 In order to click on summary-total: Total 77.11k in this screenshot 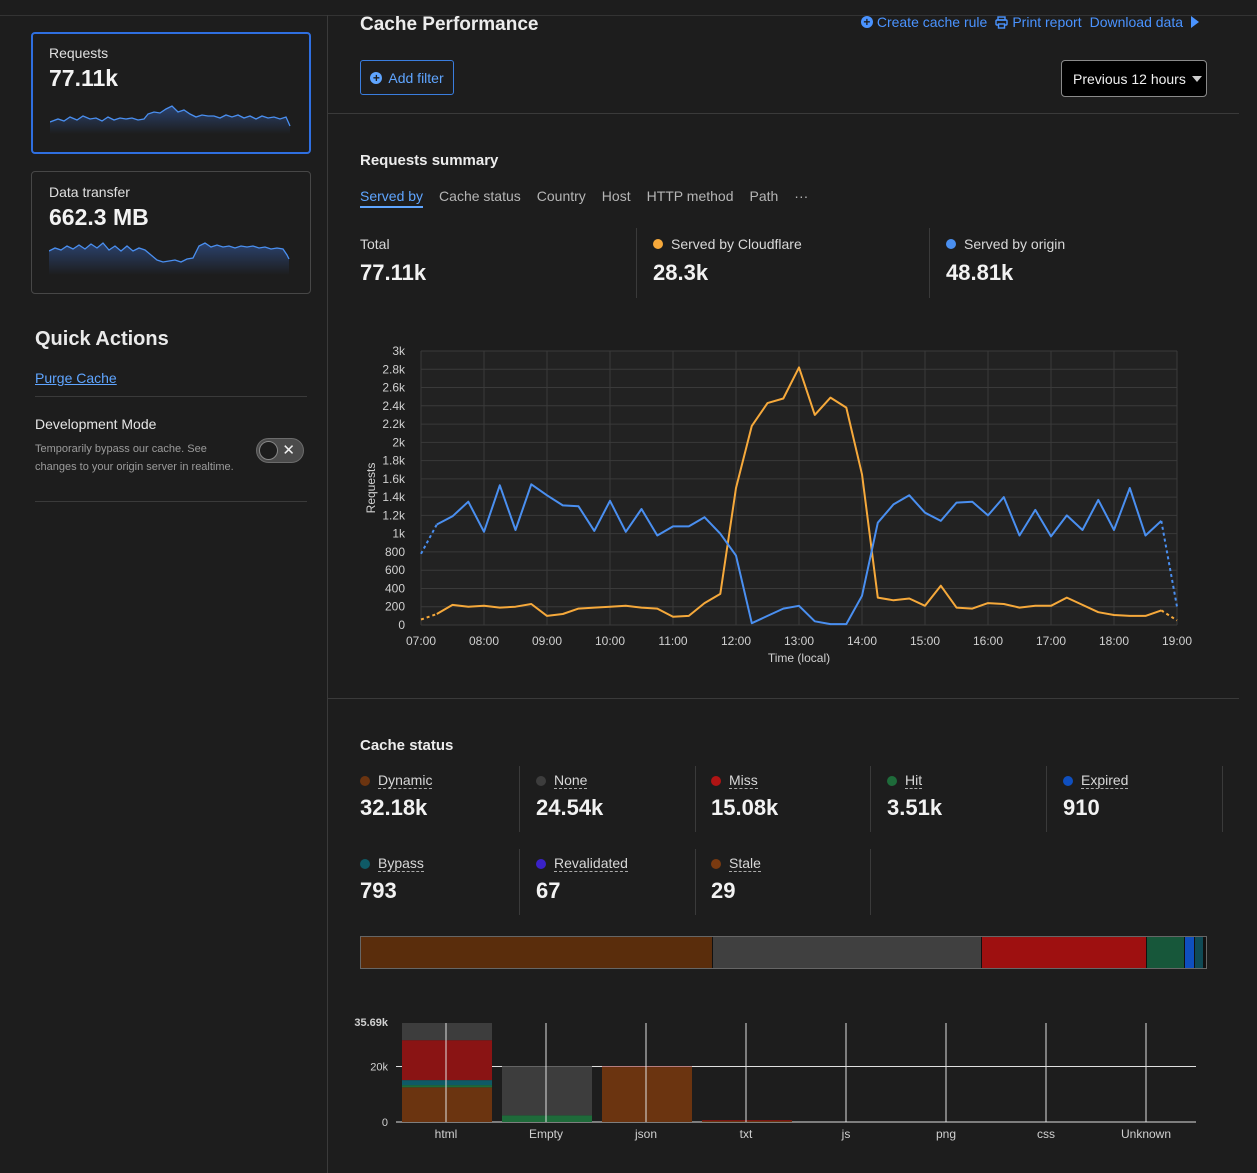, I will do `click(393, 263)`.